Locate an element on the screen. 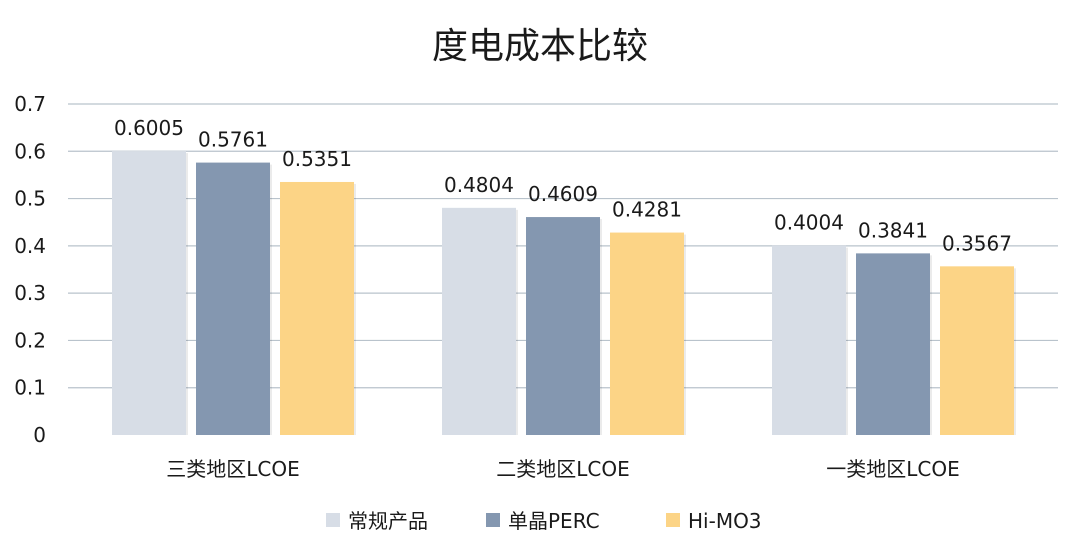  y-tick-label: 0.4 is located at coordinates (30, 246).